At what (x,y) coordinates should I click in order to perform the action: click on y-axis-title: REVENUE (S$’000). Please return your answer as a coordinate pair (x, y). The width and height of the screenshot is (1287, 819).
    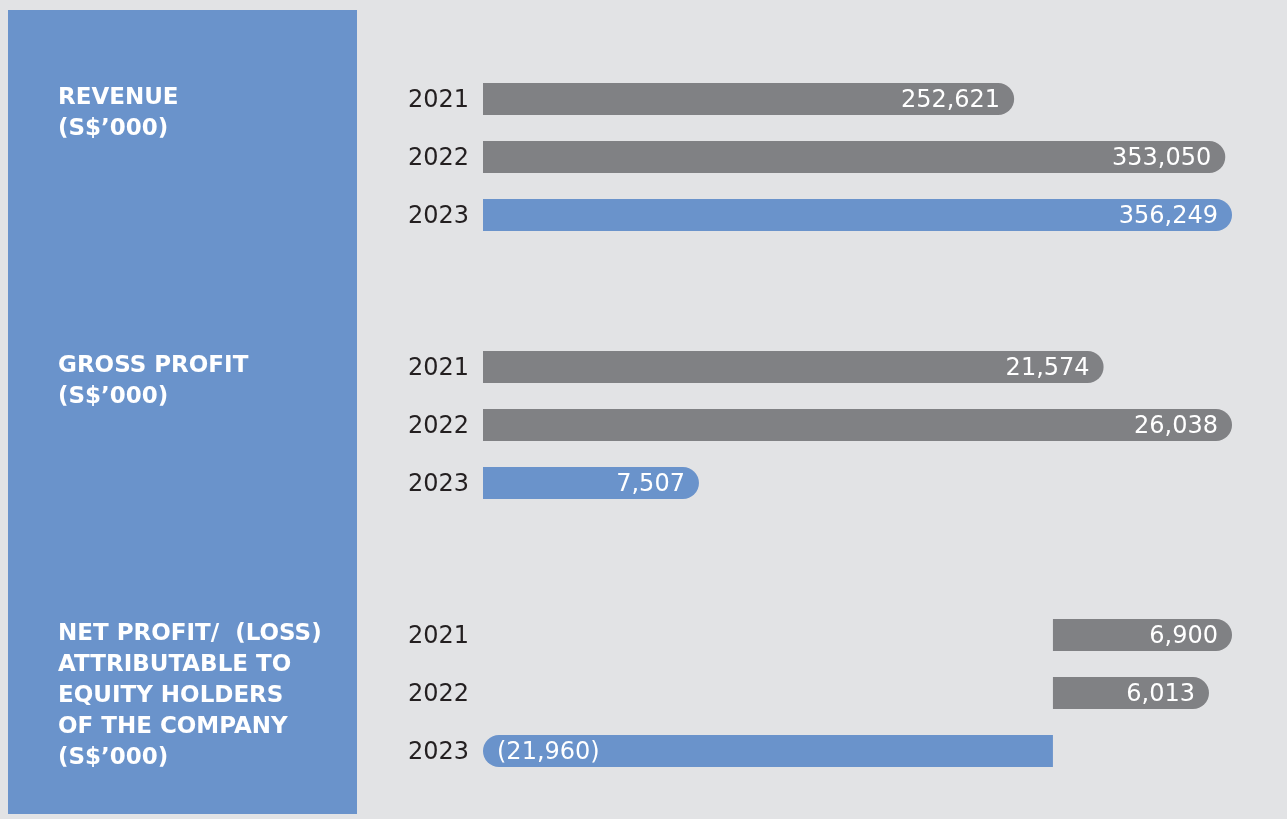
    Looking at the image, I should click on (118, 111).